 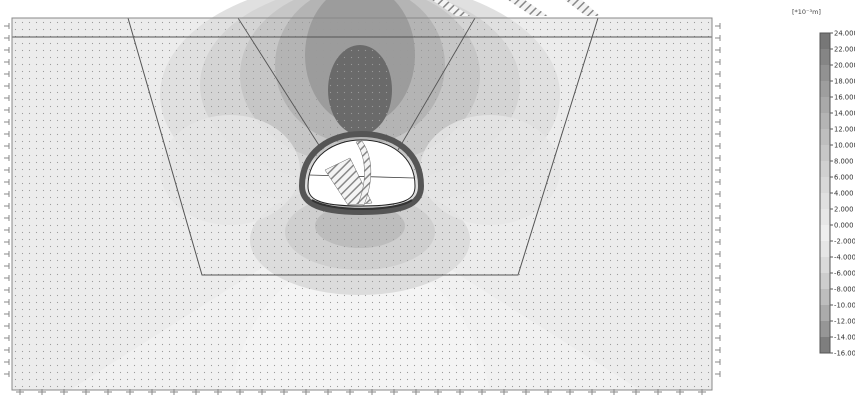 What do you see at coordinates (843, 225) in the screenshot?
I see `legend-tick-label: 0.000` at bounding box center [843, 225].